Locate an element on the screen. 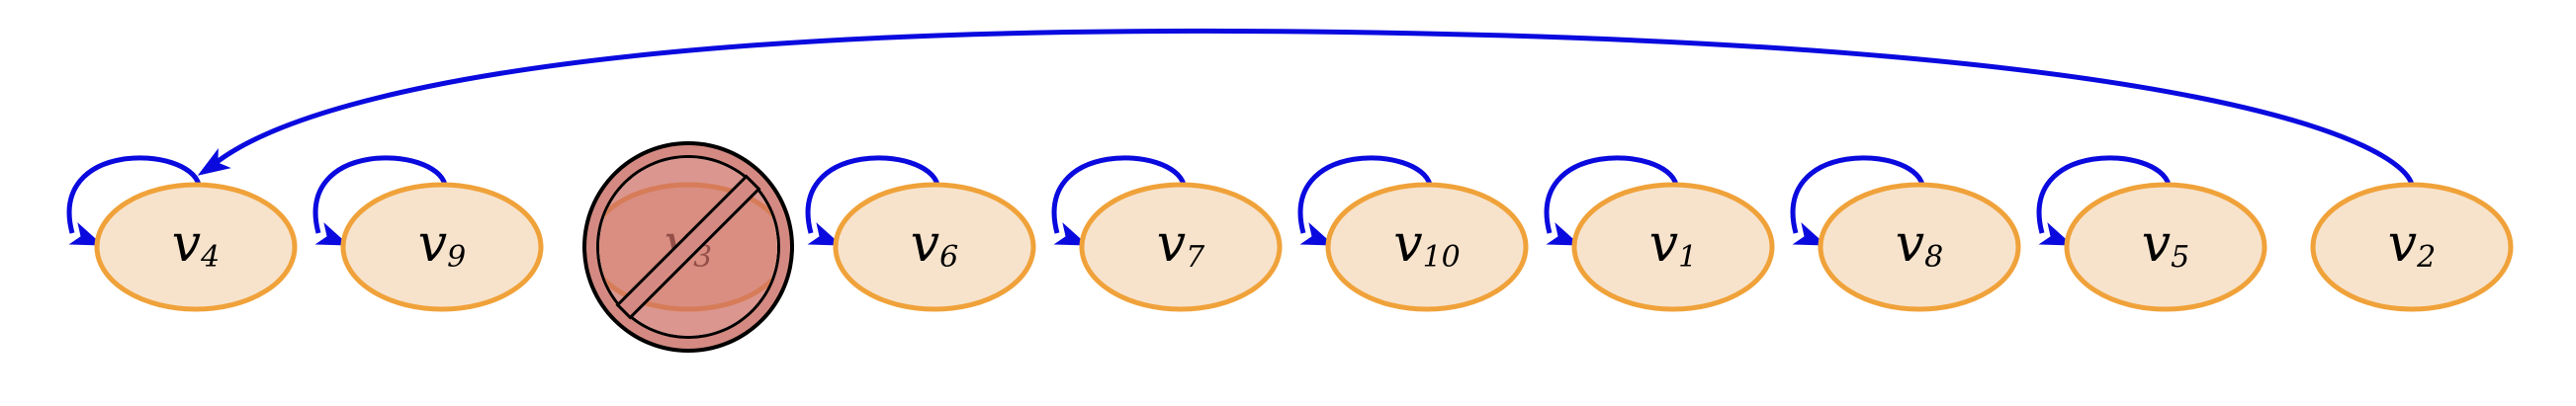  node-label: v5 is located at coordinates (2165, 244).